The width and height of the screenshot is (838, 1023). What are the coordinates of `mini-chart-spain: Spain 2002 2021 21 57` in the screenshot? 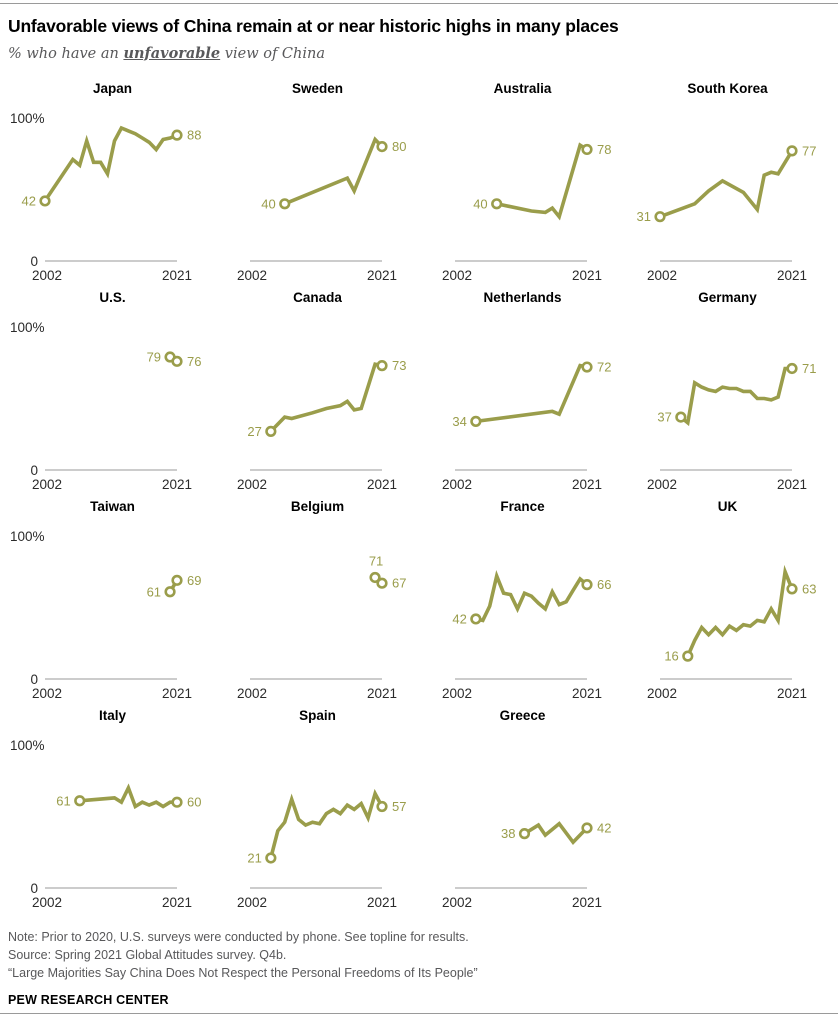 It's located at (317, 809).